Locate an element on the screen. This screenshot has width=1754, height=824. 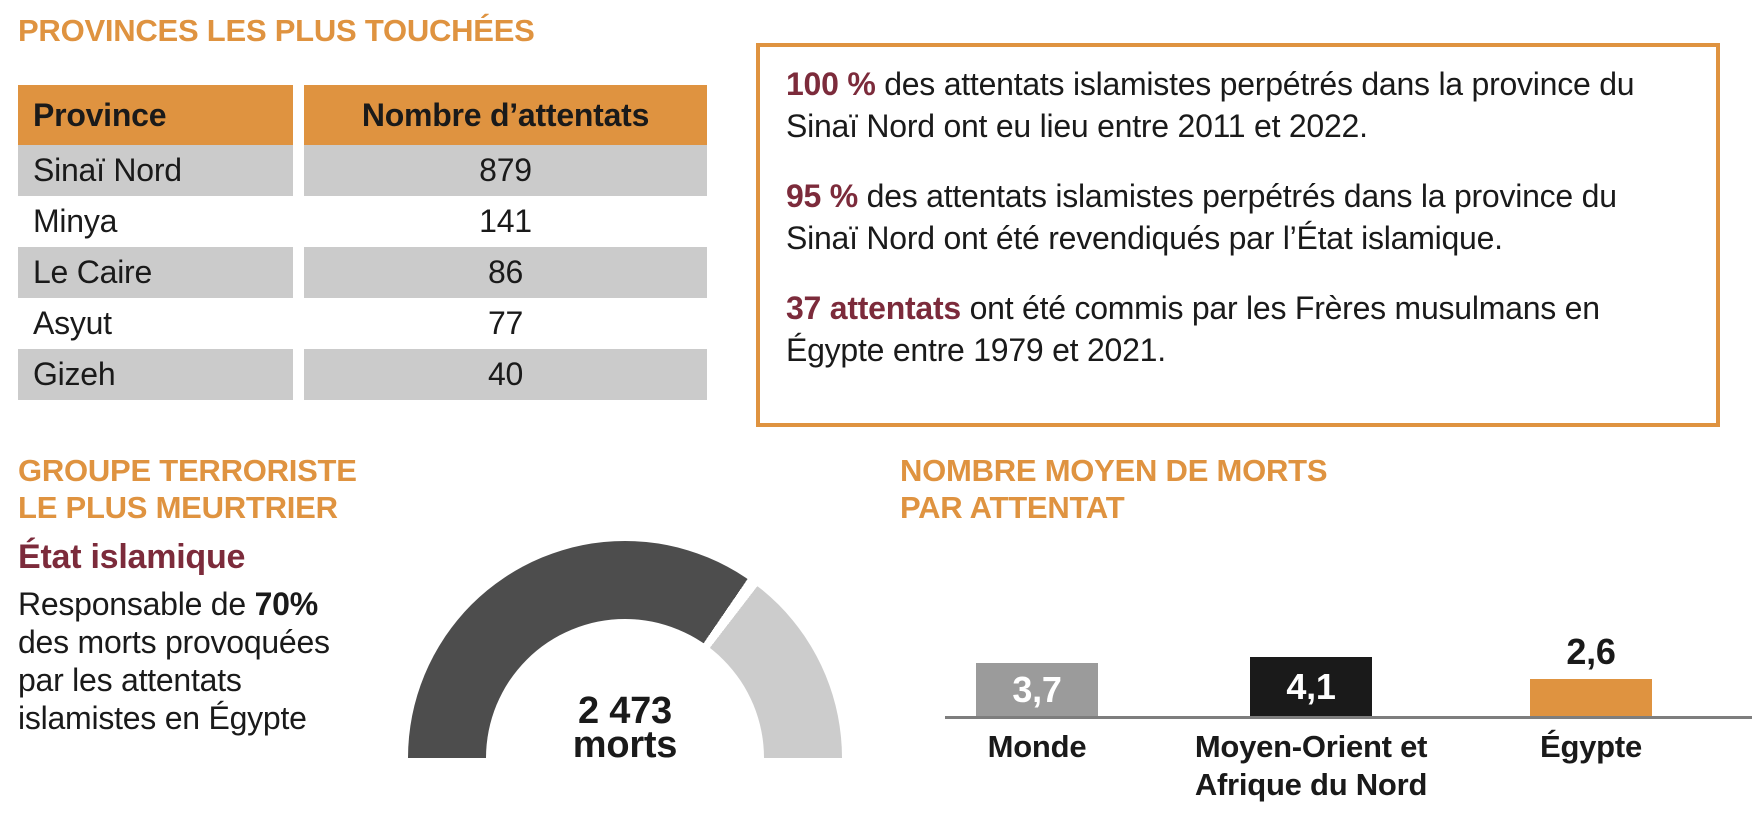
bar-rect: 3,7 is located at coordinates (1037, 690).